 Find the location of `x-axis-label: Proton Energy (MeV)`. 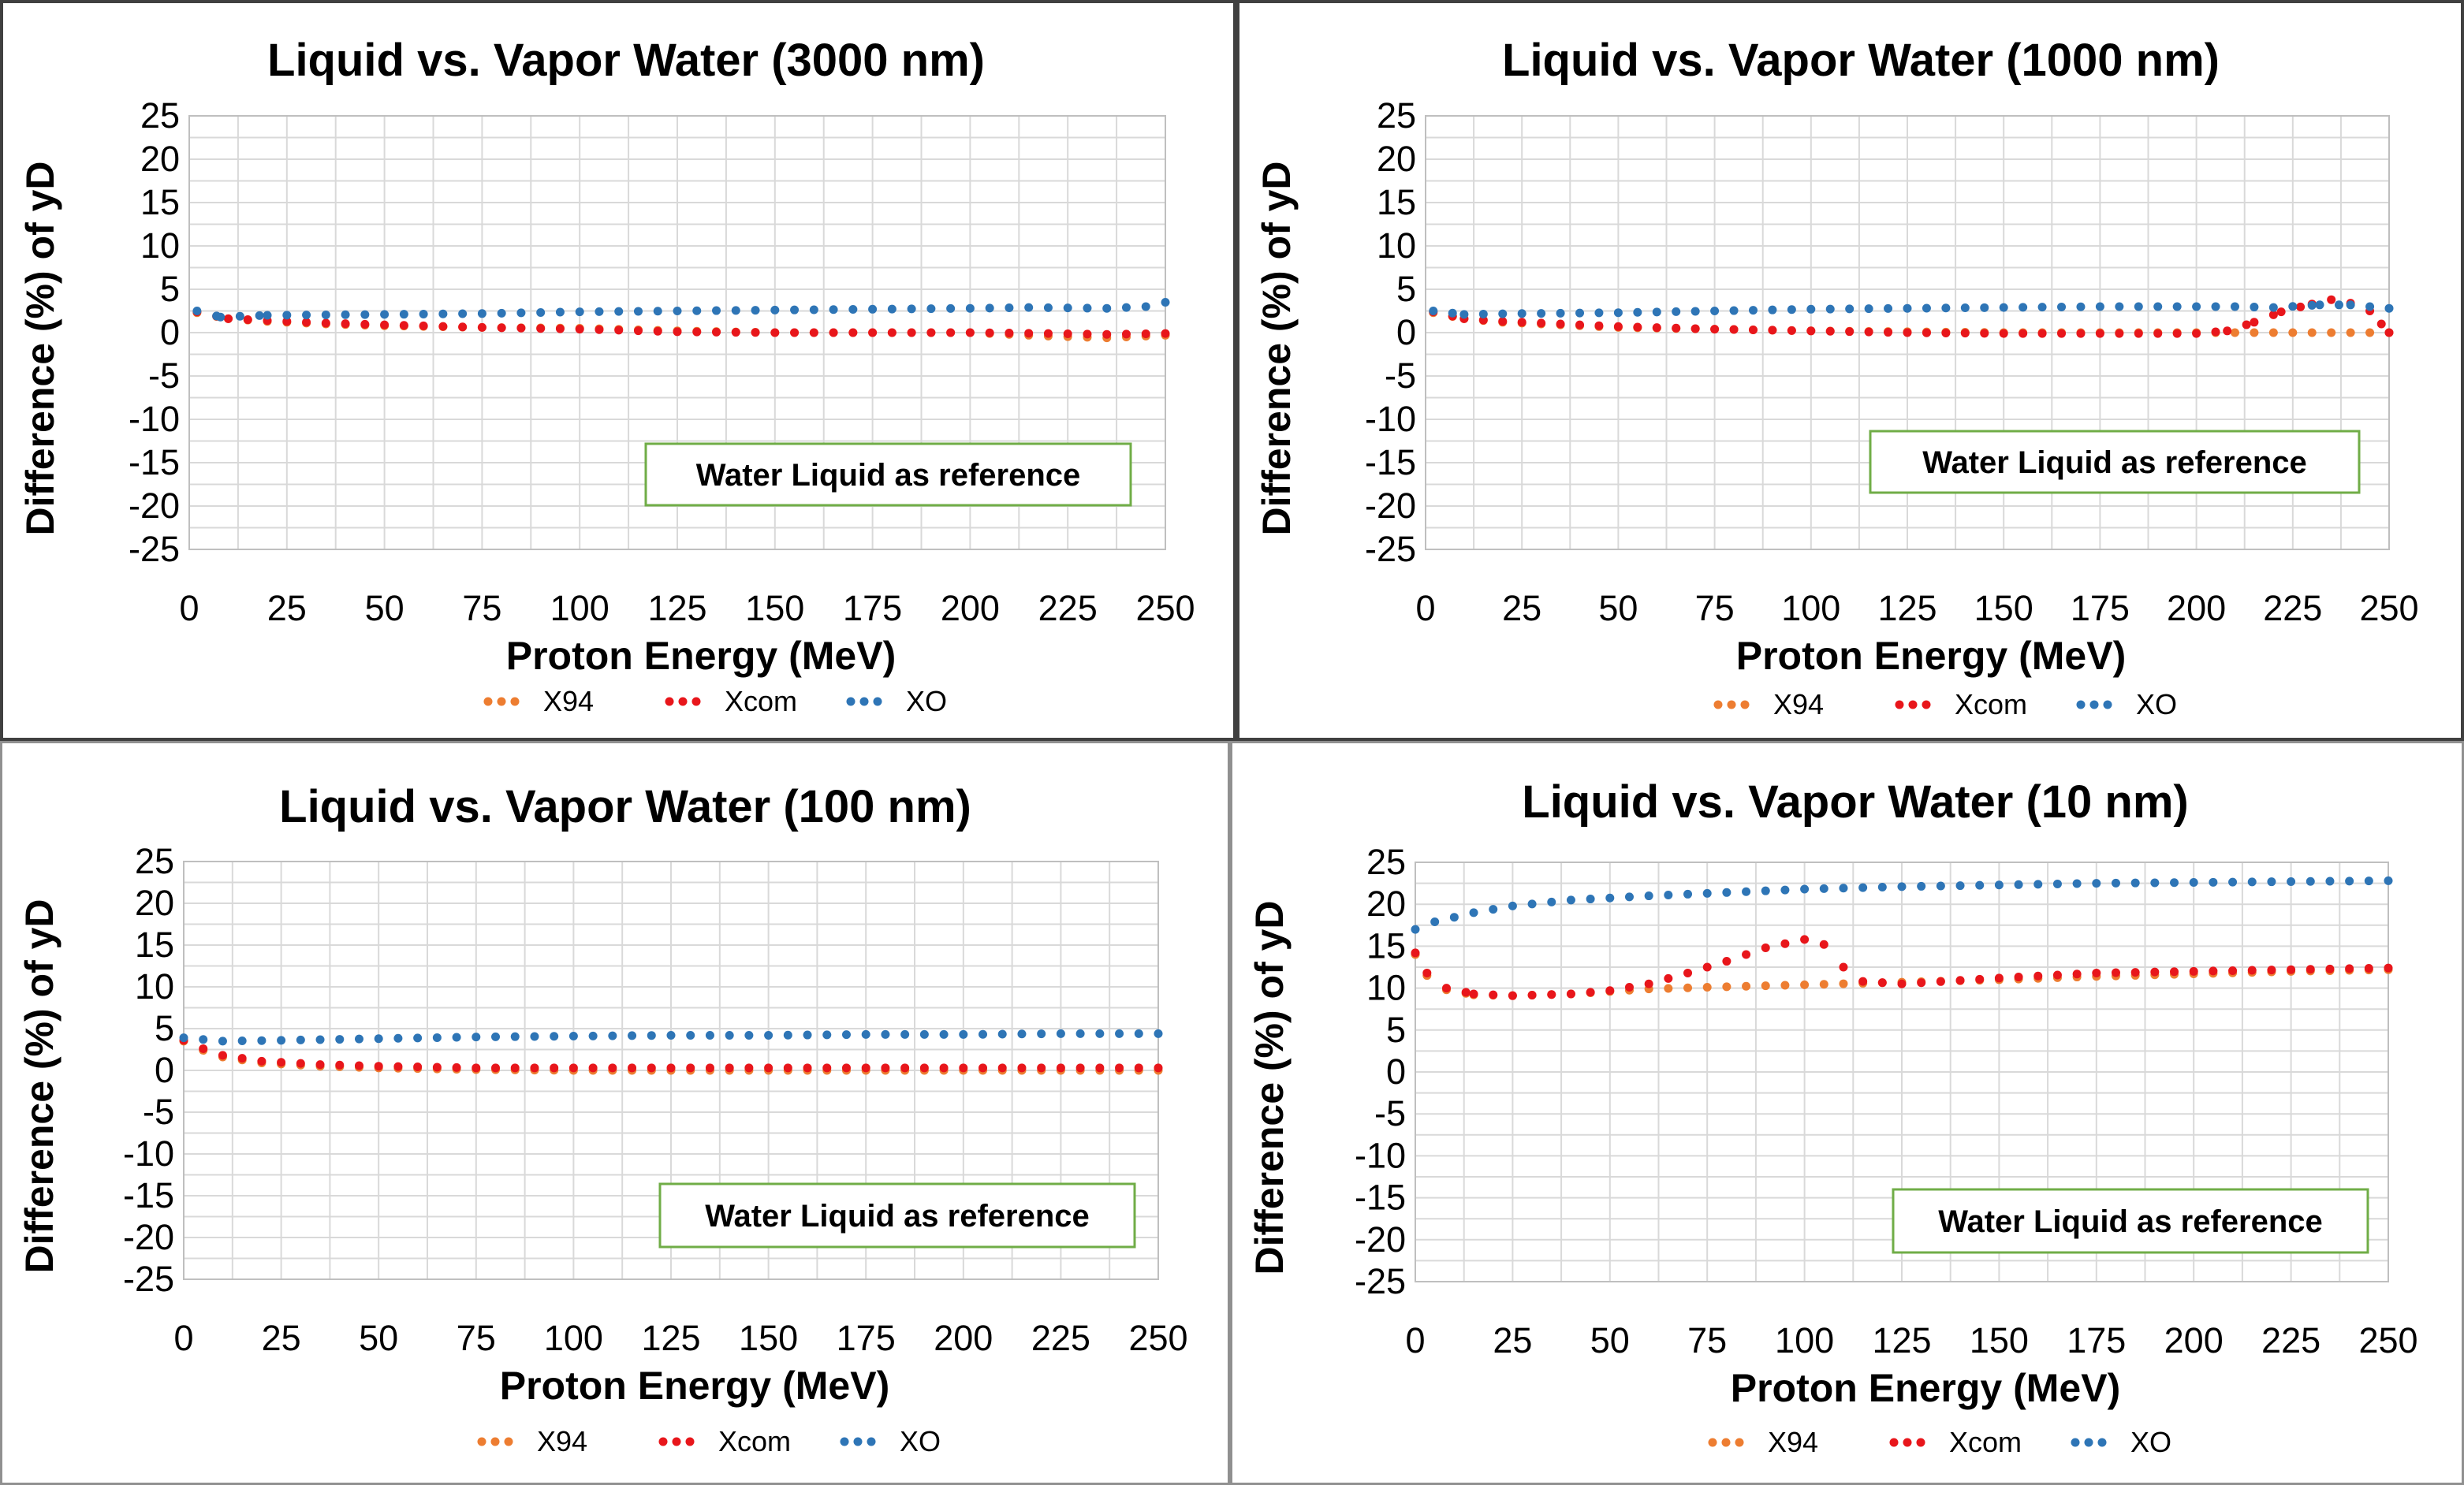

x-axis-label: Proton Energy (MeV) is located at coordinates (1931, 656).